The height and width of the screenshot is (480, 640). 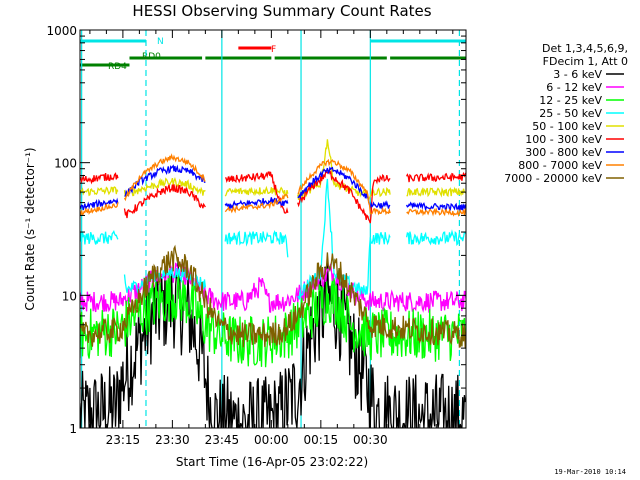 I want to click on legend-header: FDecim 1, Att 0, so click(x=585, y=61).